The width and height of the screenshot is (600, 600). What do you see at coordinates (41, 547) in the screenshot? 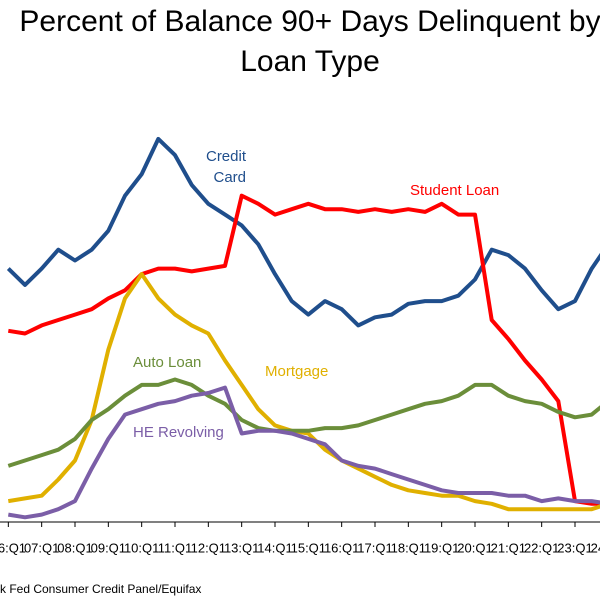
I see `x-tick-label: 07:Q1` at bounding box center [41, 547].